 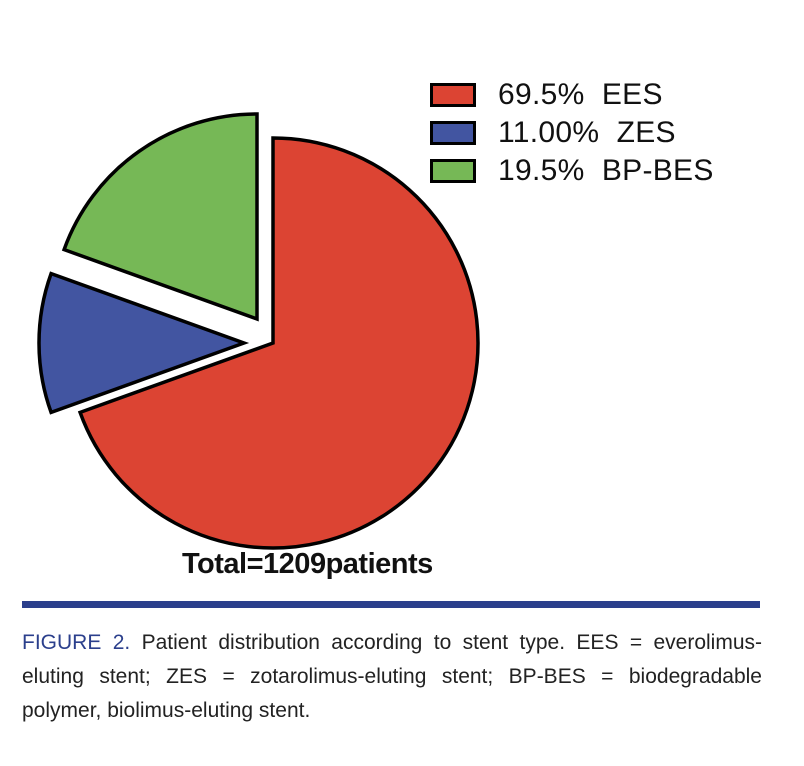 I want to click on legend-item-bp-bes: 19.5% BP-BES, so click(x=572, y=171).